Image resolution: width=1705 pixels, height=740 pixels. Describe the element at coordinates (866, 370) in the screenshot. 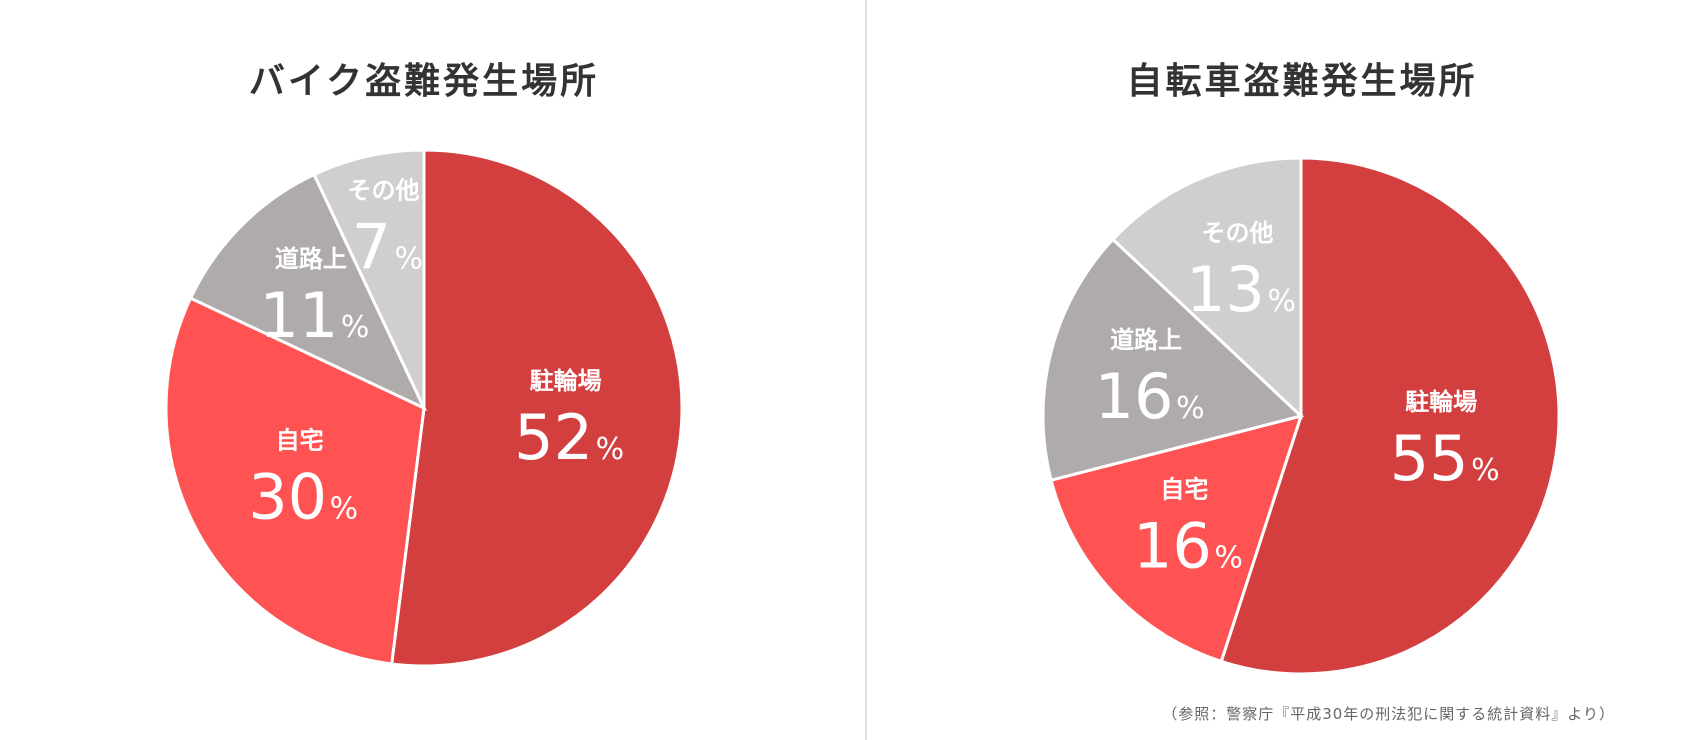

I see `divider` at that location.